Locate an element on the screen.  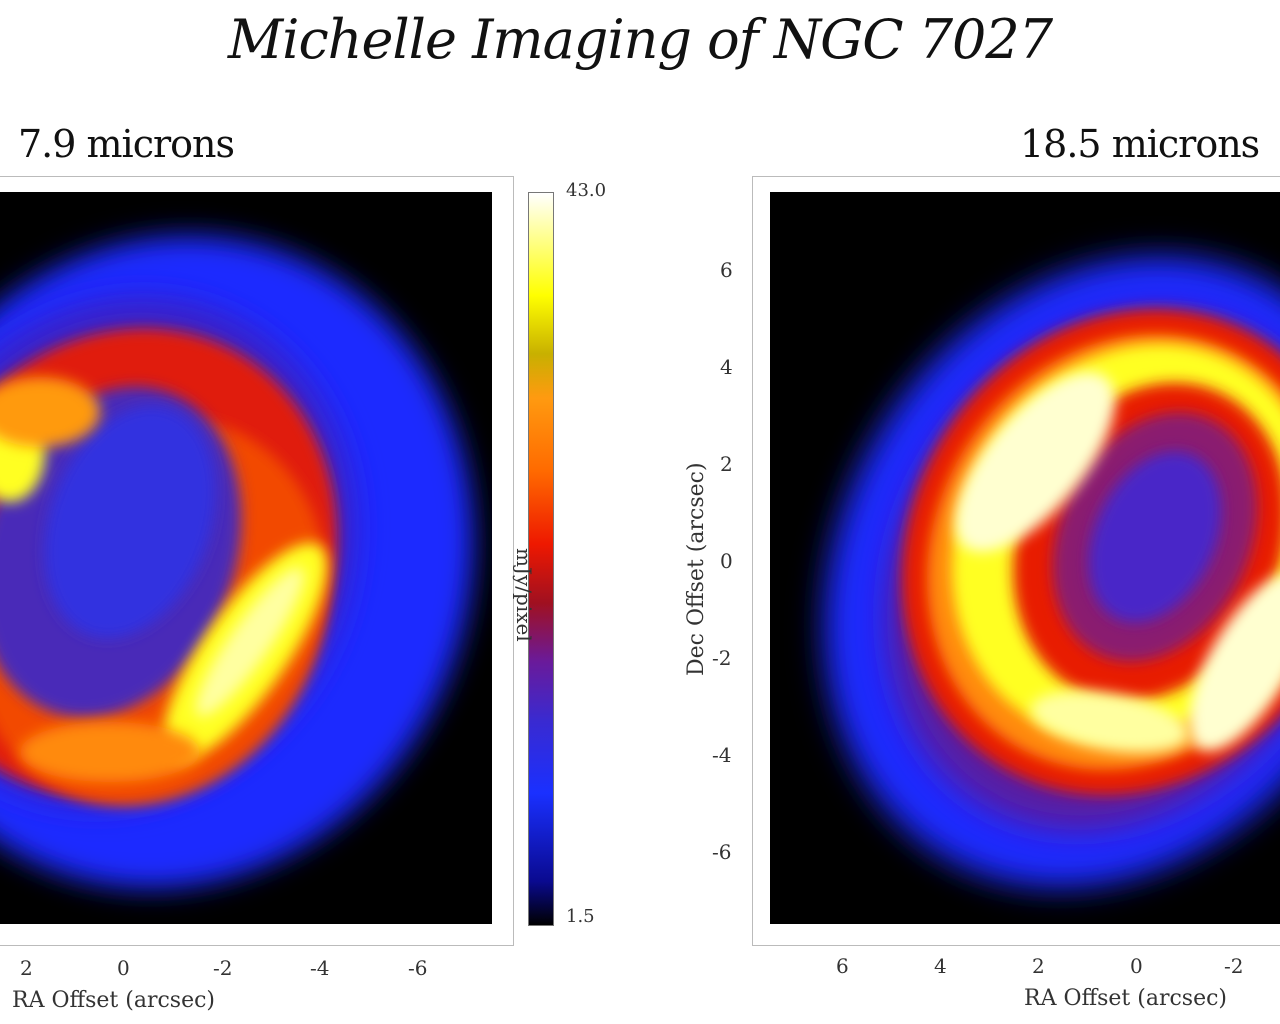
left-x-tick-1: 2 is located at coordinates (26, 968).